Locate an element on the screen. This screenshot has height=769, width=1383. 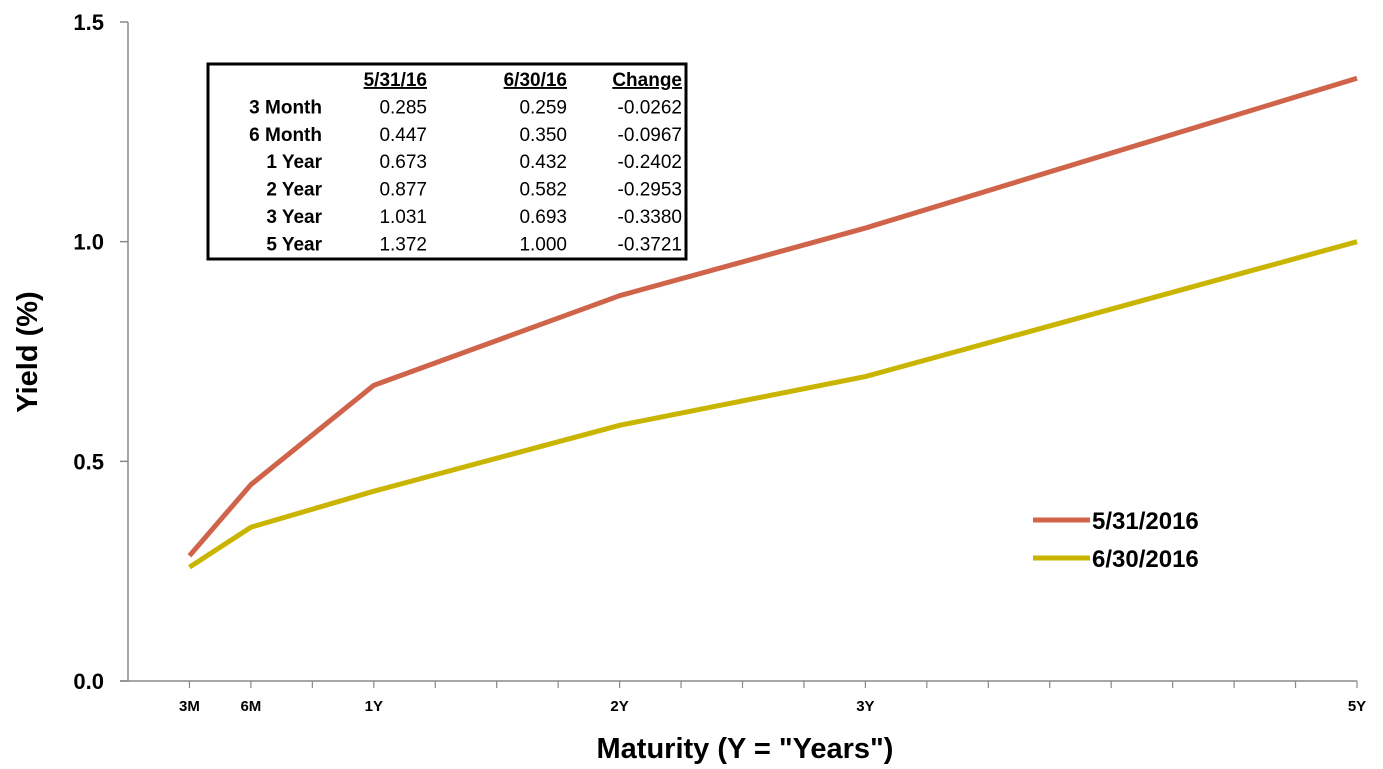
x-tick-label: 3Y is located at coordinates (865, 706).